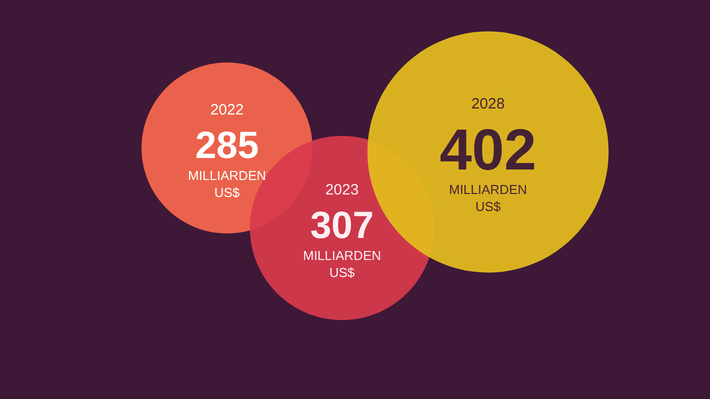  What do you see at coordinates (488, 150) in the screenshot?
I see `data-label: 402` at bounding box center [488, 150].